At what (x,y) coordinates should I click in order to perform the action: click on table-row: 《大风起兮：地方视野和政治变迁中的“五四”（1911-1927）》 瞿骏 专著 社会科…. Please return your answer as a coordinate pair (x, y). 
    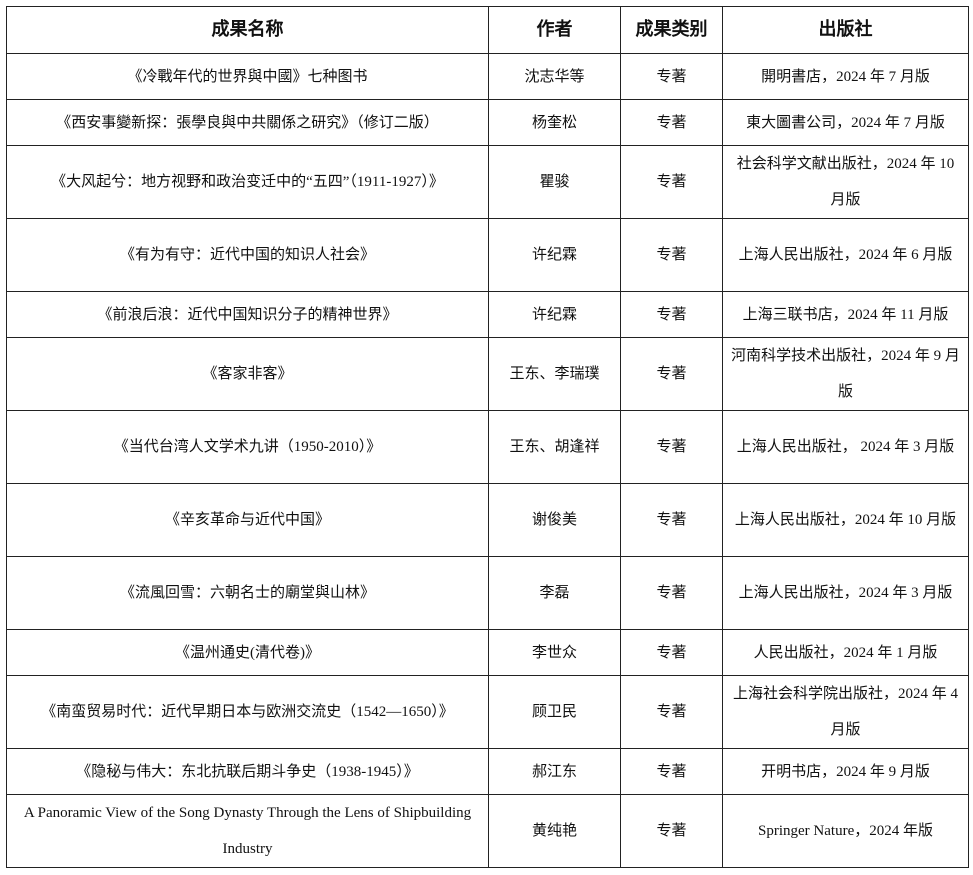
    Looking at the image, I should click on (487, 182).